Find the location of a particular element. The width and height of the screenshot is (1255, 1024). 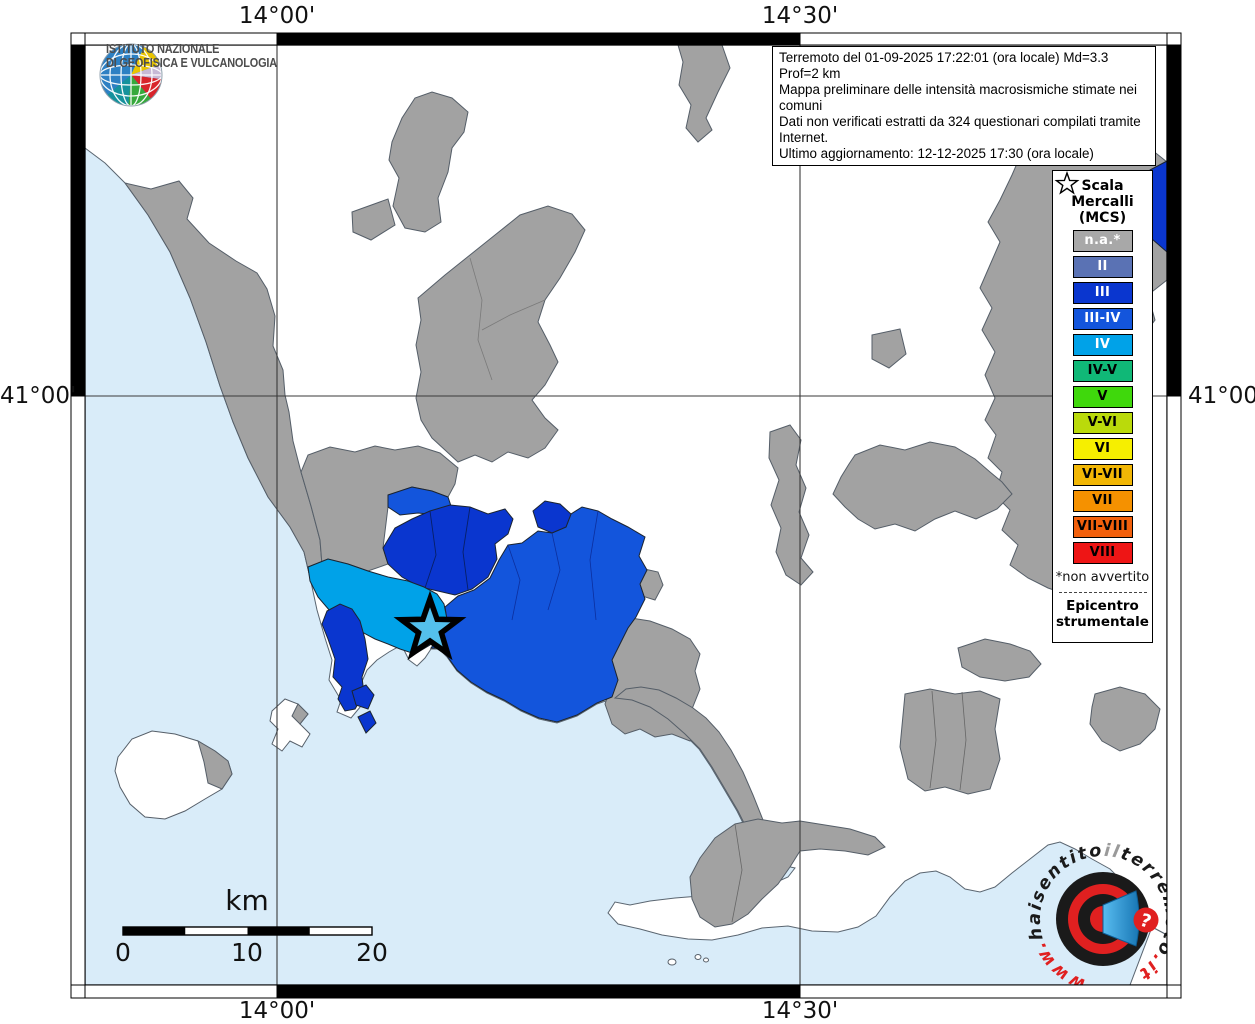

ingv-globe-icon is located at coordinates (131, 75).